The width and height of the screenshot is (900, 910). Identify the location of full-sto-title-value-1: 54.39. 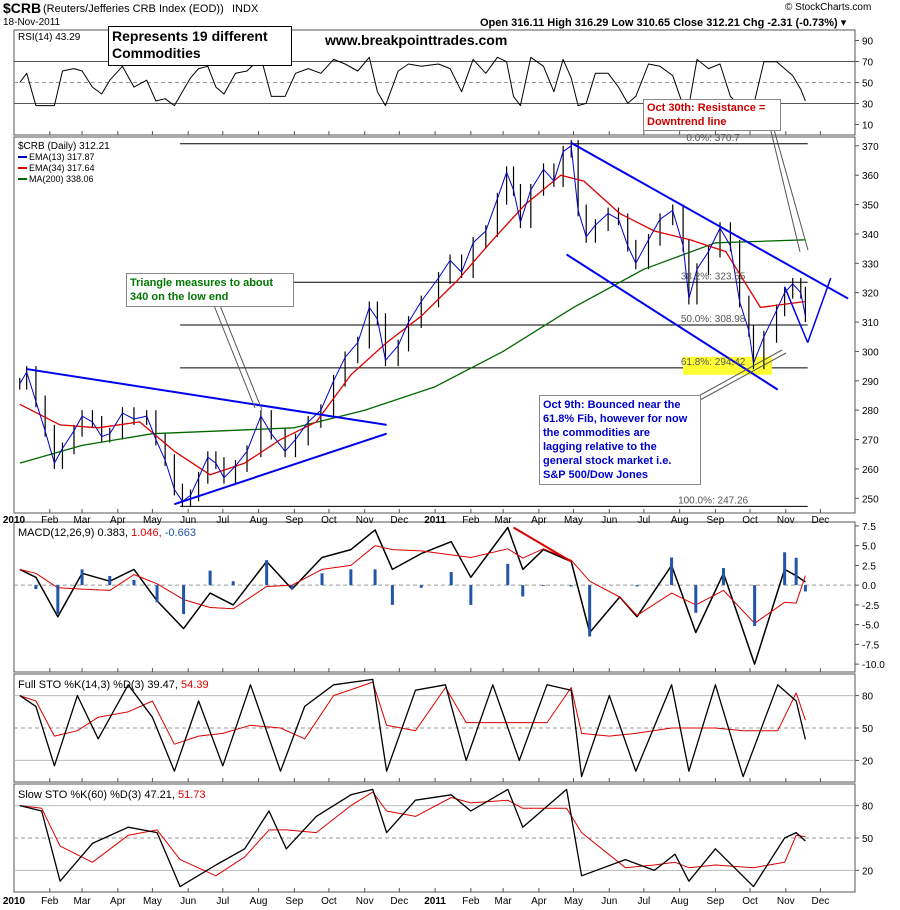
(195, 685).